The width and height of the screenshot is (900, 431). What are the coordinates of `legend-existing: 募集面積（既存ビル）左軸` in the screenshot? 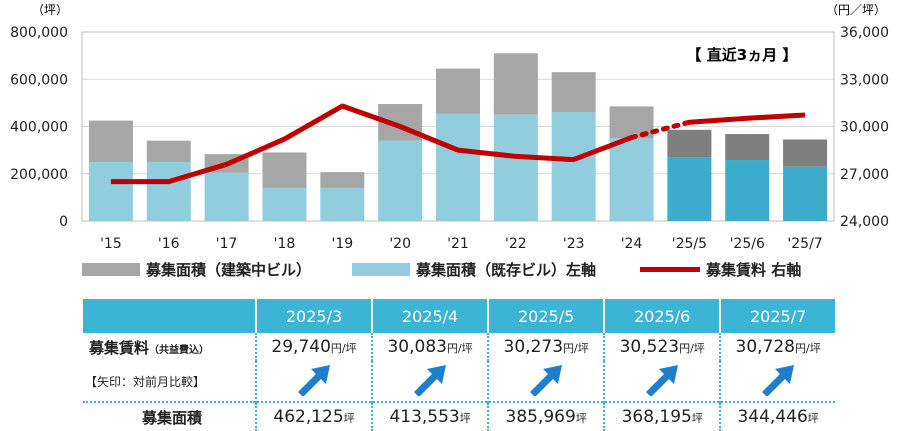 It's located at (474, 269).